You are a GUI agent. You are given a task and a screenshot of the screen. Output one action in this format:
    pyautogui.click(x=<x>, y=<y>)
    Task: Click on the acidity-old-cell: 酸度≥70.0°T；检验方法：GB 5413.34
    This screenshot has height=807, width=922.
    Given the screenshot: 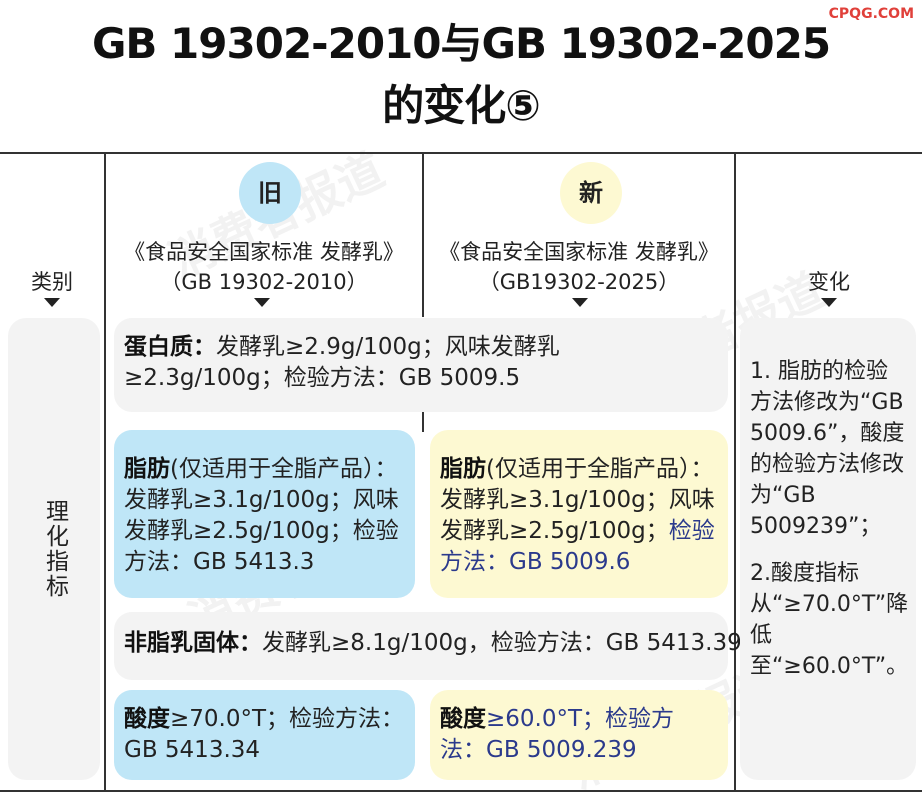 What is the action you would take?
    pyautogui.click(x=264, y=735)
    